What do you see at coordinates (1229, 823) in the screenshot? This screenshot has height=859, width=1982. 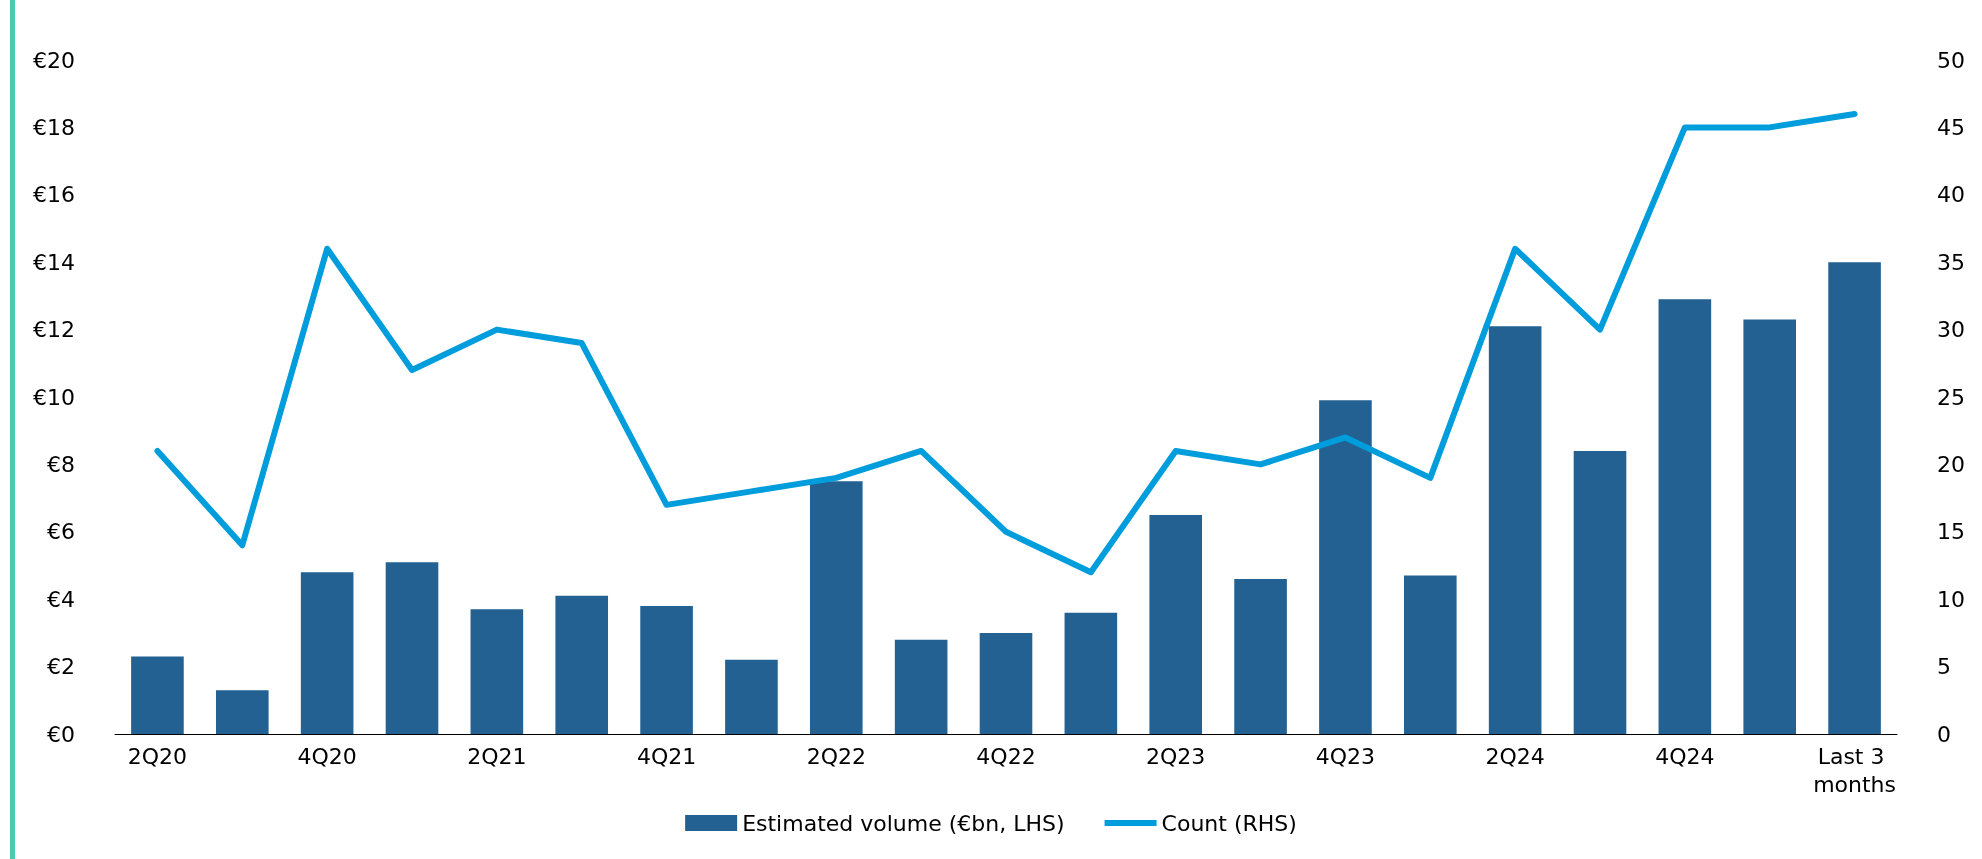 I see `legend-label: Count (RHS)` at bounding box center [1229, 823].